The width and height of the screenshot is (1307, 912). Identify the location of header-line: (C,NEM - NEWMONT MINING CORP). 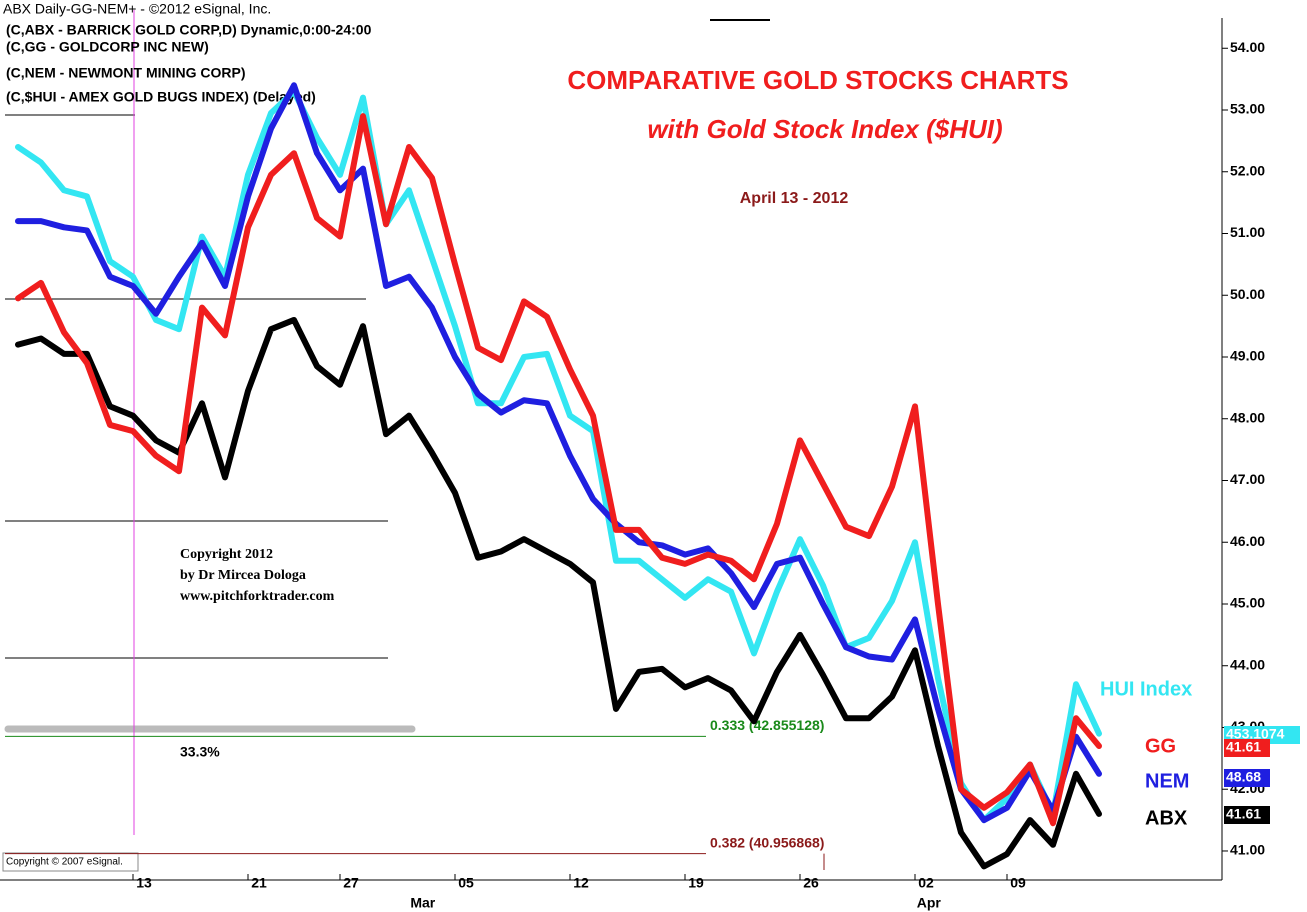
(126, 73).